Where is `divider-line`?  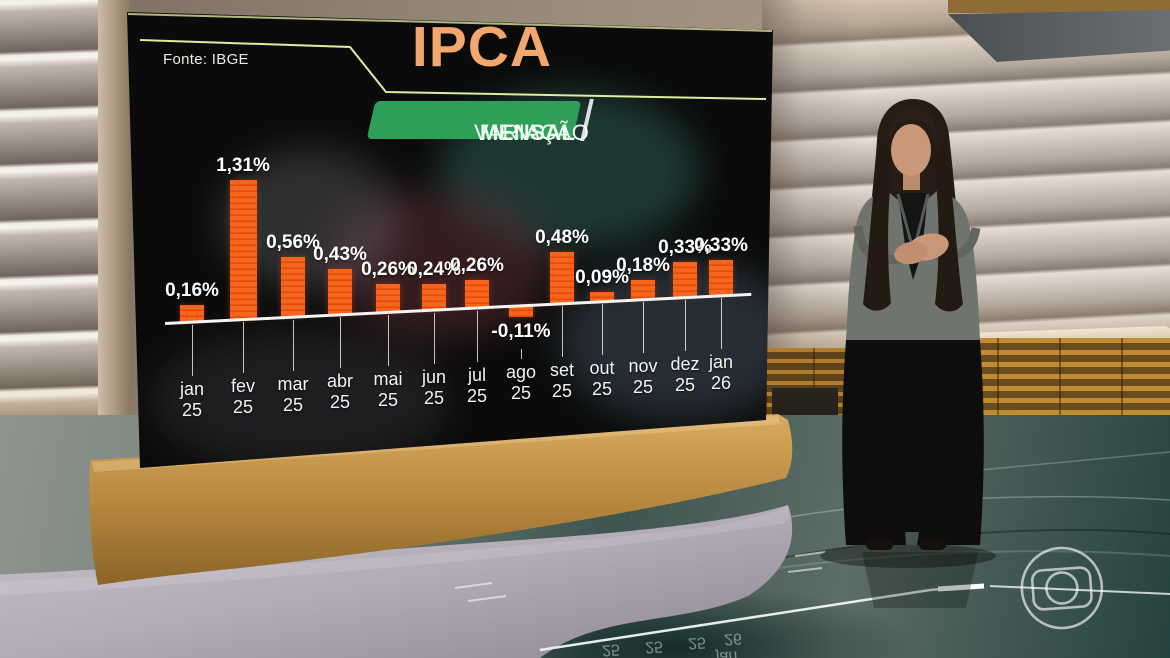
divider-line is located at coordinates (453, 69).